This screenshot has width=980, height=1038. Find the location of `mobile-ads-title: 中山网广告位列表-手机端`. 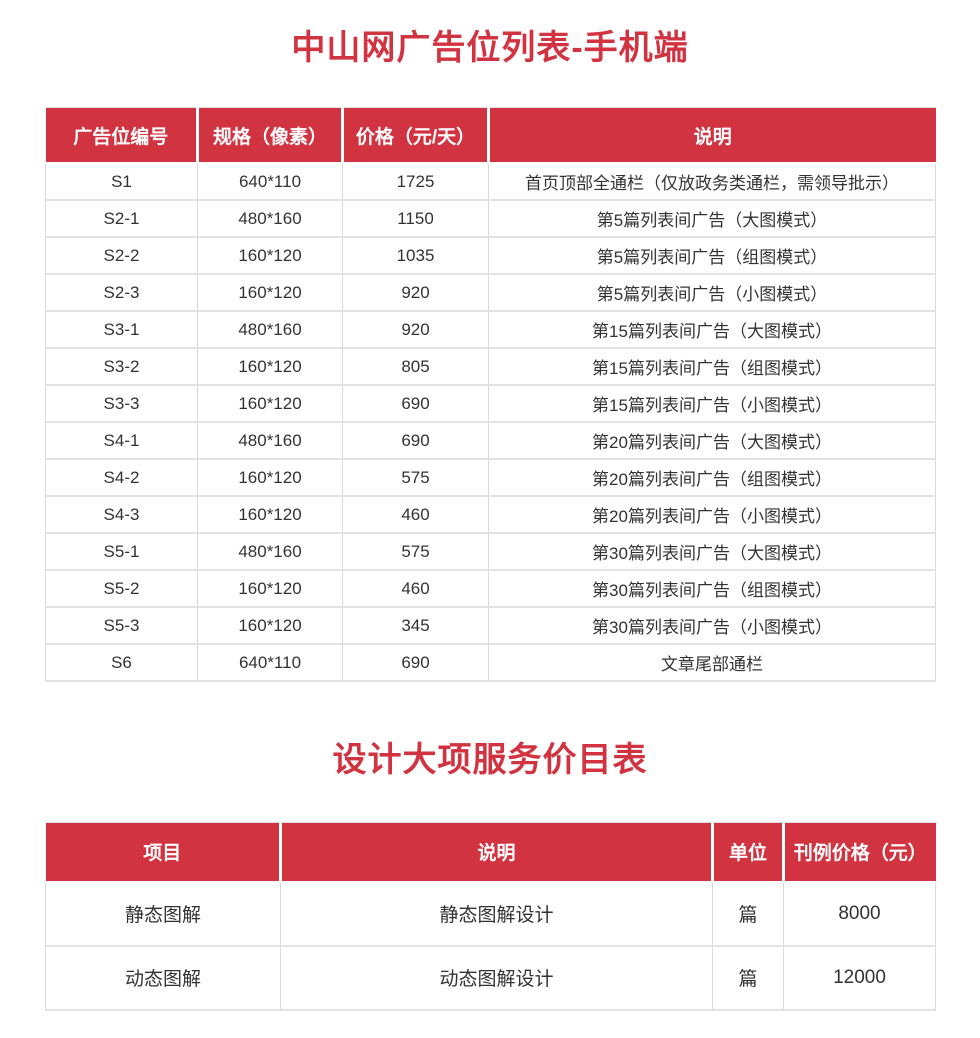

mobile-ads-title: 中山网广告位列表-手机端 is located at coordinates (490, 48).